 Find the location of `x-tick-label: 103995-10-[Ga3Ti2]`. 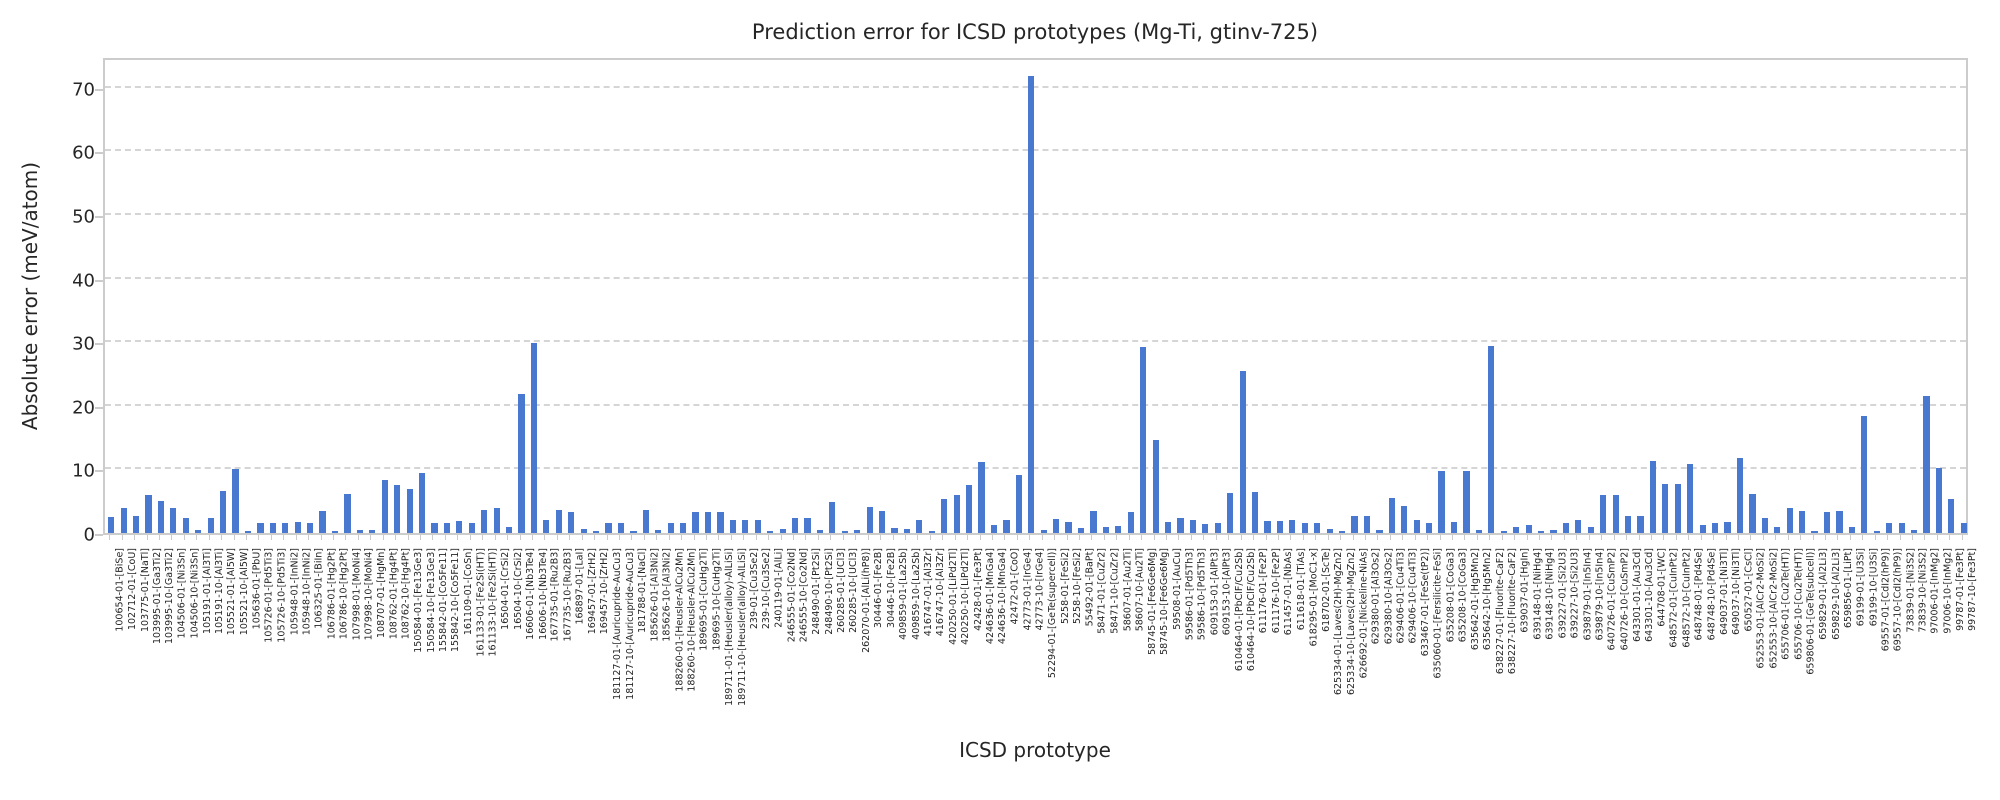

x-tick-label: 103995-10-[Ga3Ti2] is located at coordinates (170, 596).